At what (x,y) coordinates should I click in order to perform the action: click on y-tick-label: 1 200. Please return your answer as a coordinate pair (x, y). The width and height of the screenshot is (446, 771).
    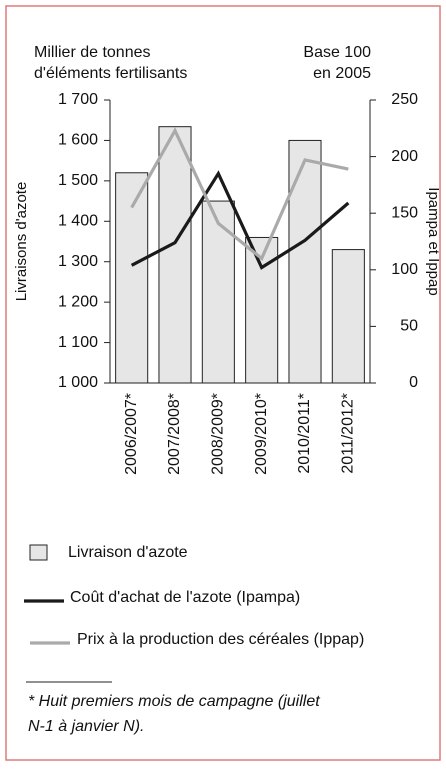
    Looking at the image, I should click on (78, 301).